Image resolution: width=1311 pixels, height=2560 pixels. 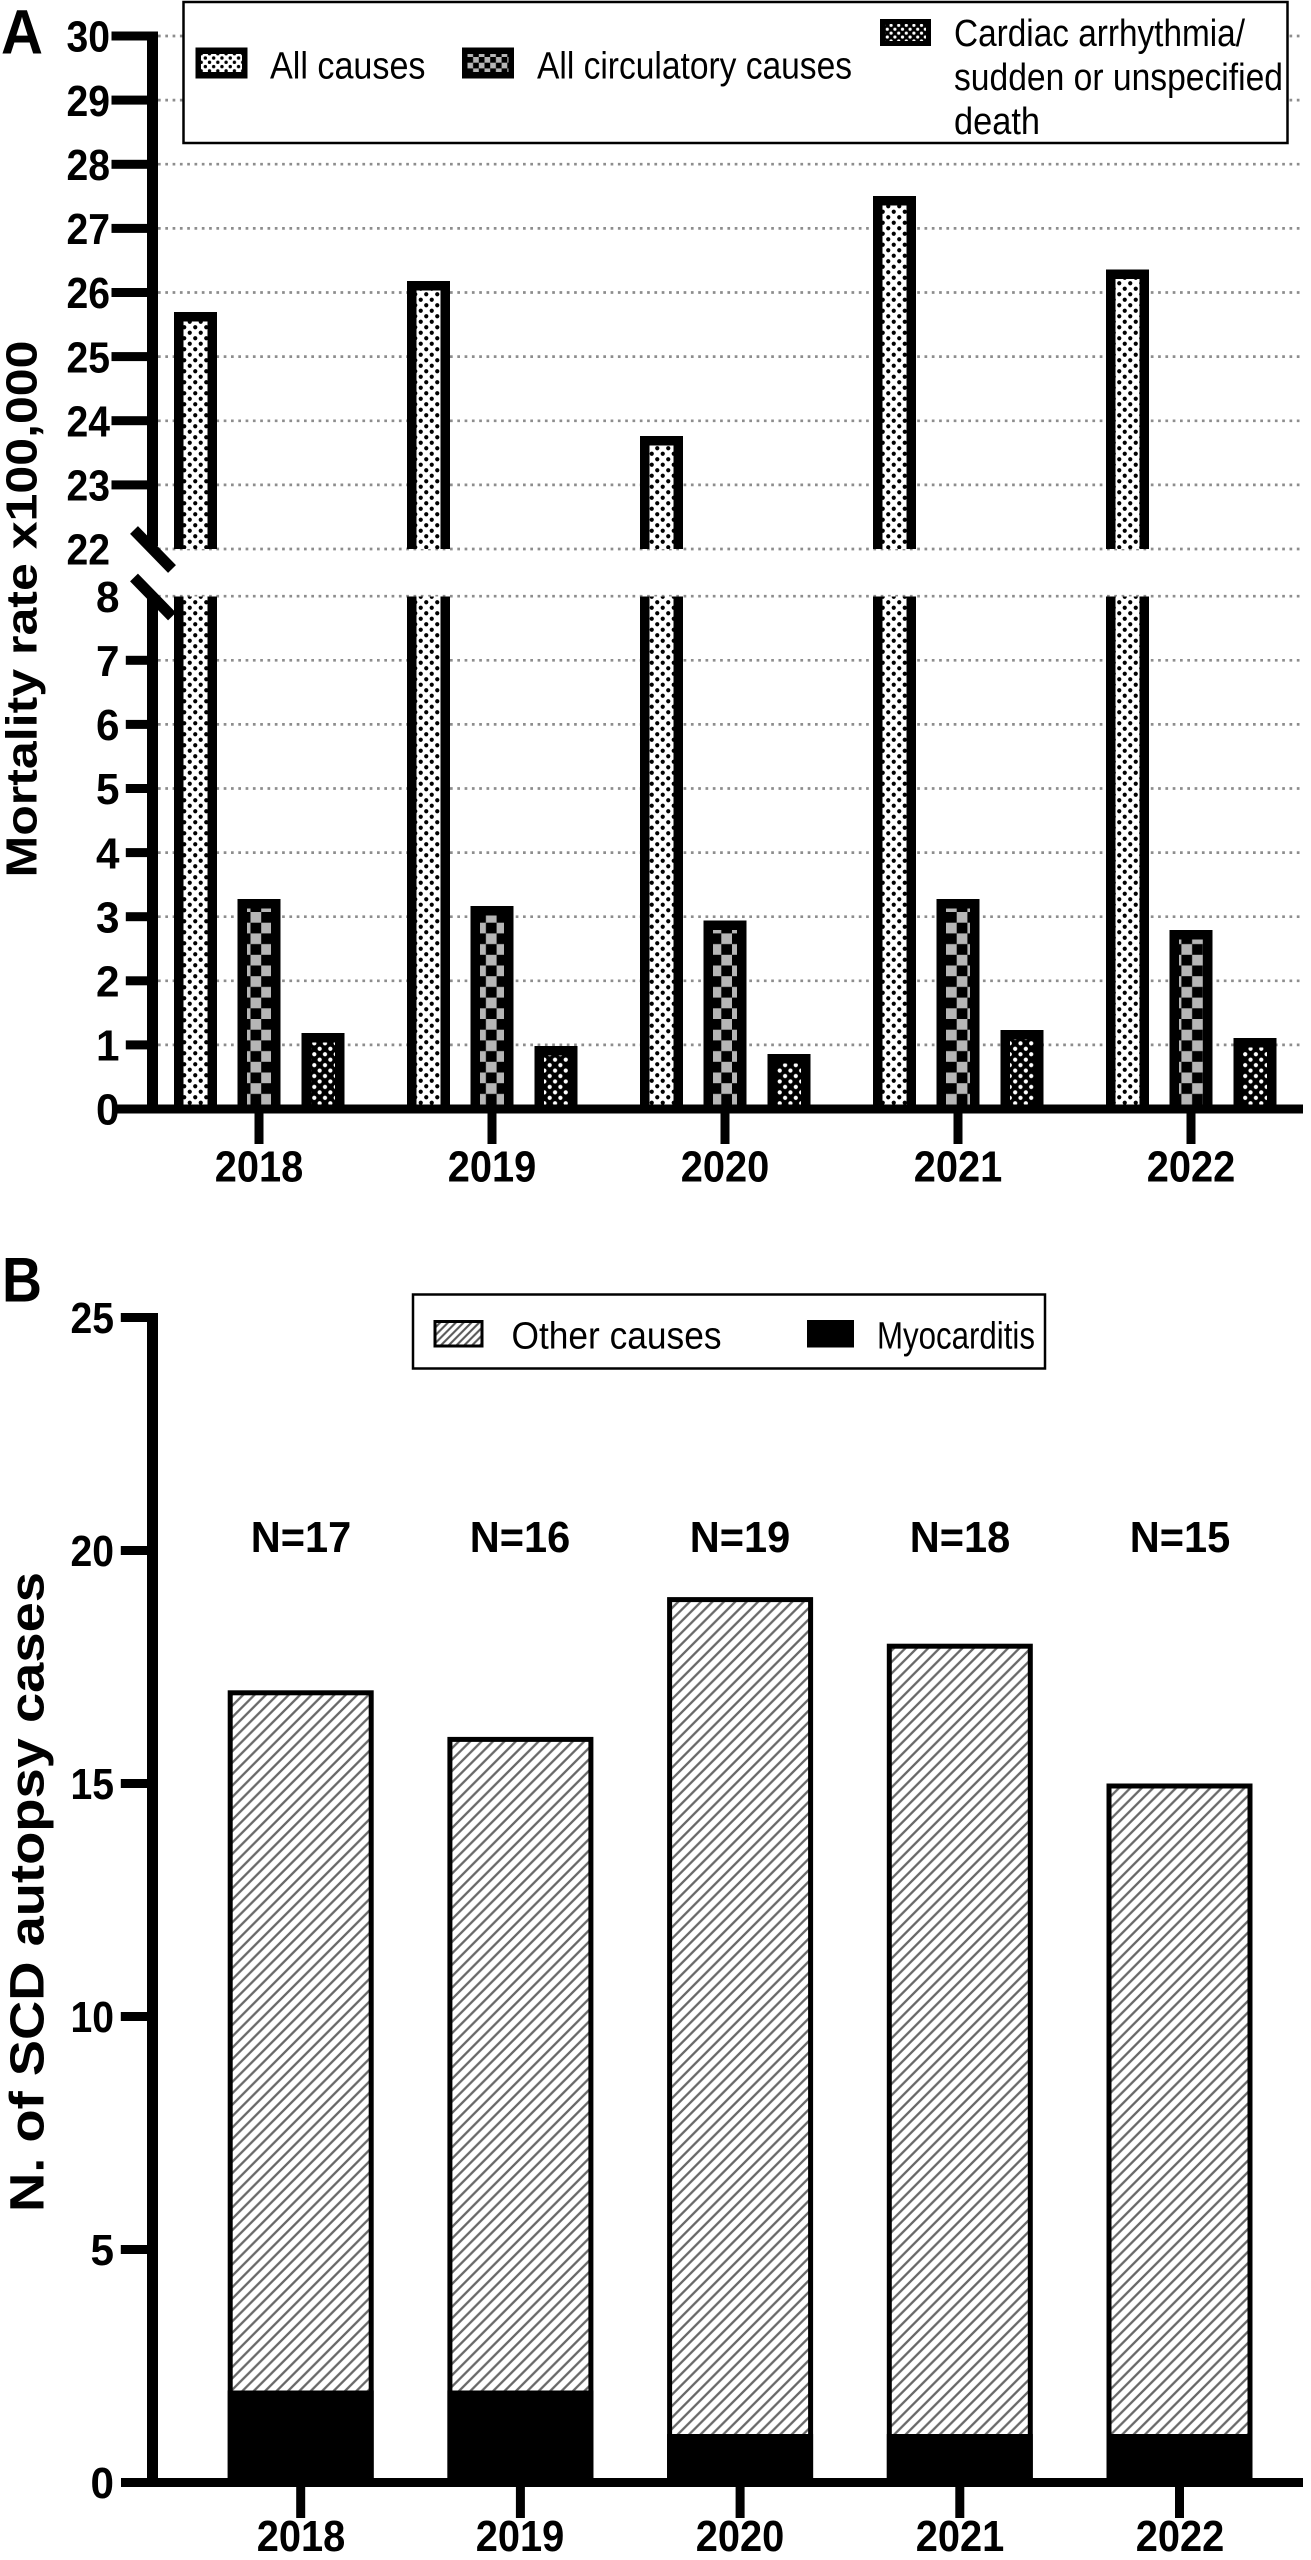 What do you see at coordinates (1180, 1537) in the screenshot?
I see `svg-text: N=15` at bounding box center [1180, 1537].